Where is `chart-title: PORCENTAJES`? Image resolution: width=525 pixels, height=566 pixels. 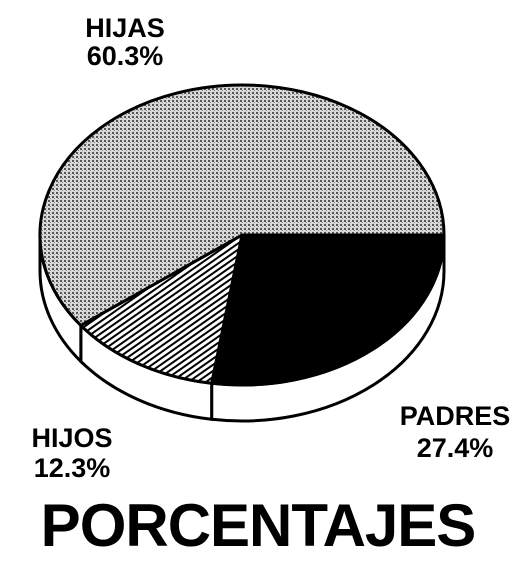 chart-title: PORCENTAJES is located at coordinates (258, 525).